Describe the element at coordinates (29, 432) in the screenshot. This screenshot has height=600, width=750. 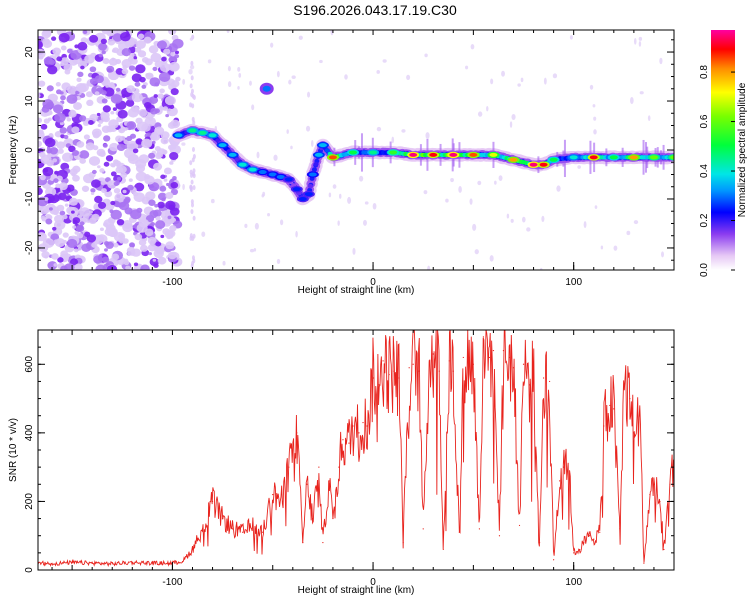
I see `snr-y-tick-label: 400` at that location.